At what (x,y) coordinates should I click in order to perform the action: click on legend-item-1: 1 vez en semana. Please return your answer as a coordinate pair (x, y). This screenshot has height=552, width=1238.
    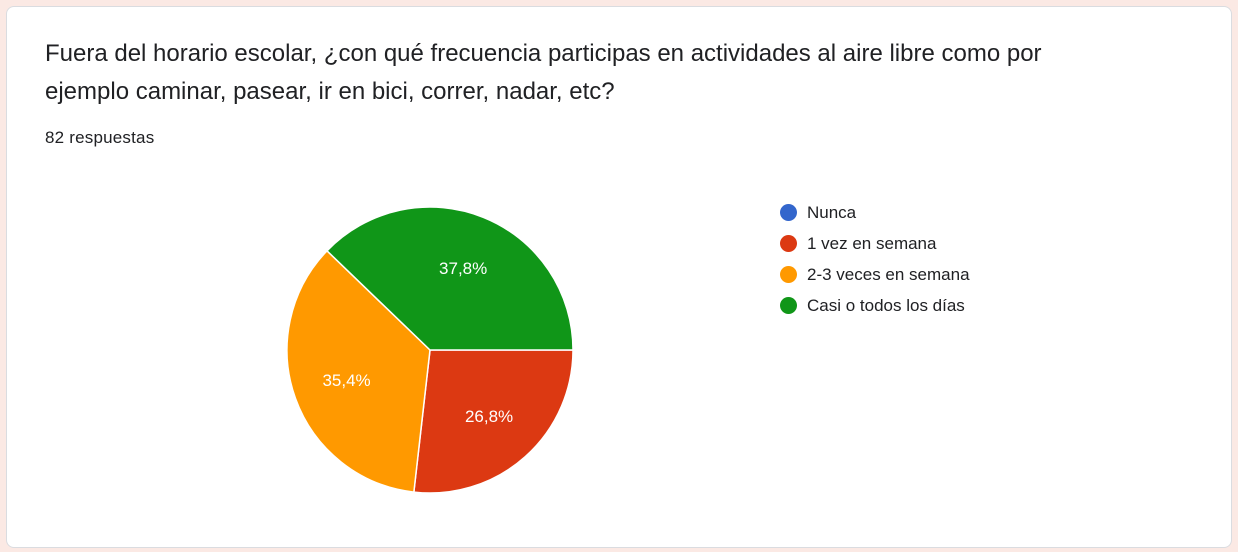
    Looking at the image, I should click on (875, 243).